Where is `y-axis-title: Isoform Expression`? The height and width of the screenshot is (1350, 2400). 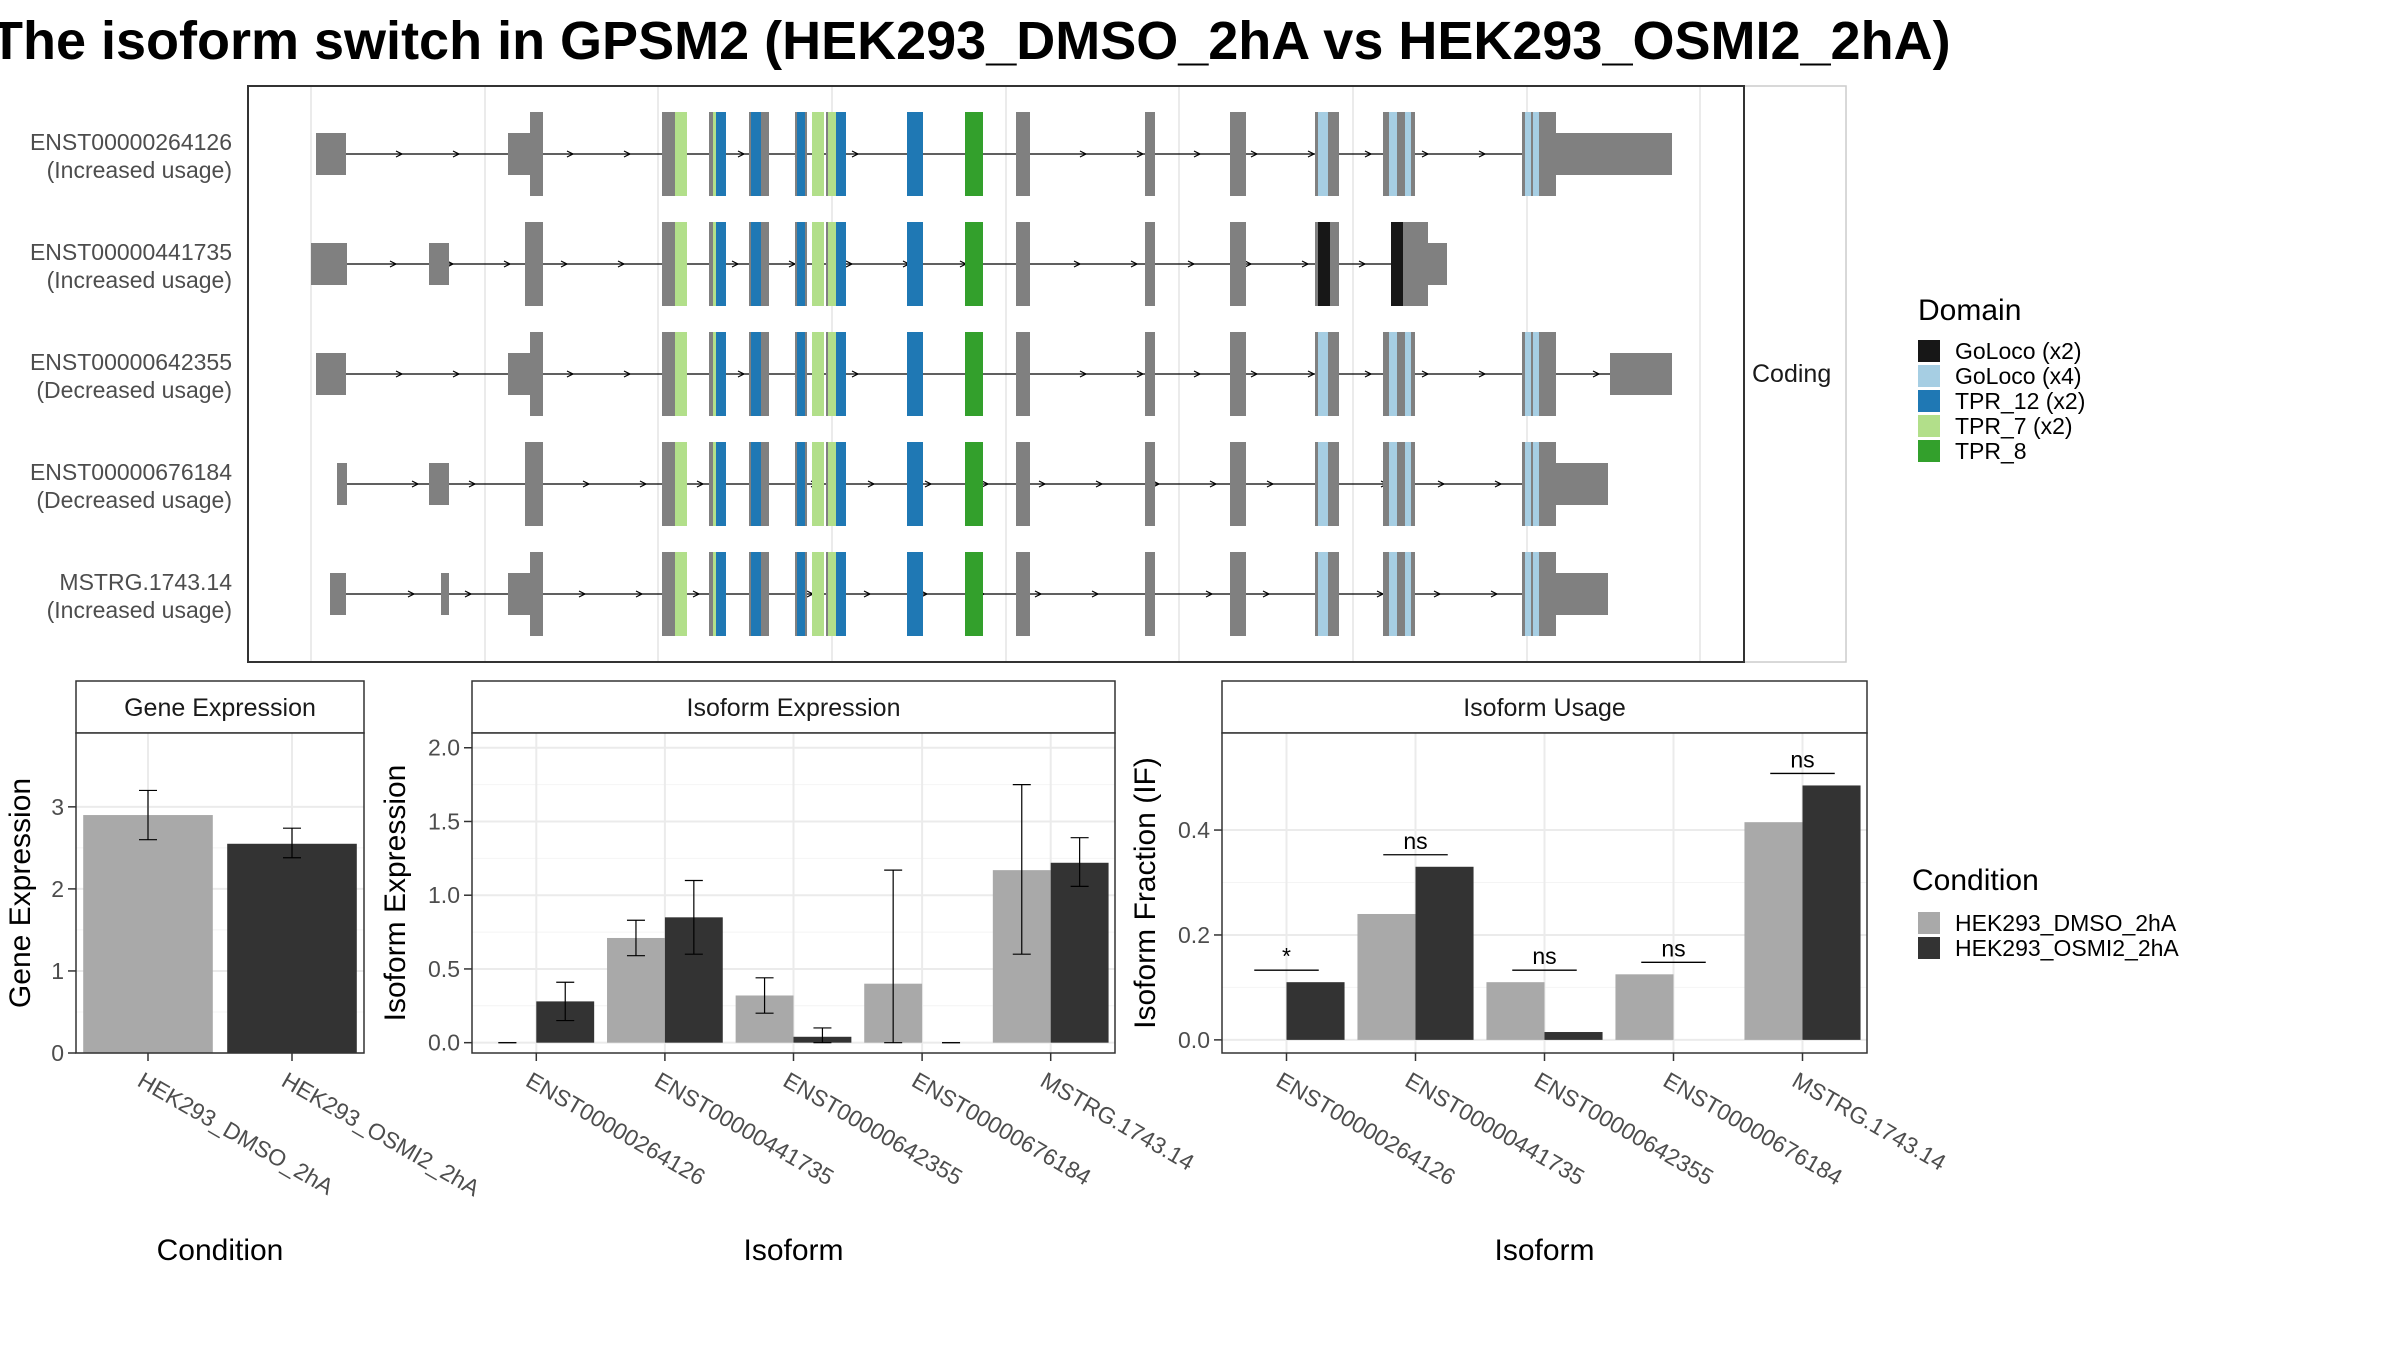 y-axis-title: Isoform Expression is located at coordinates (395, 893).